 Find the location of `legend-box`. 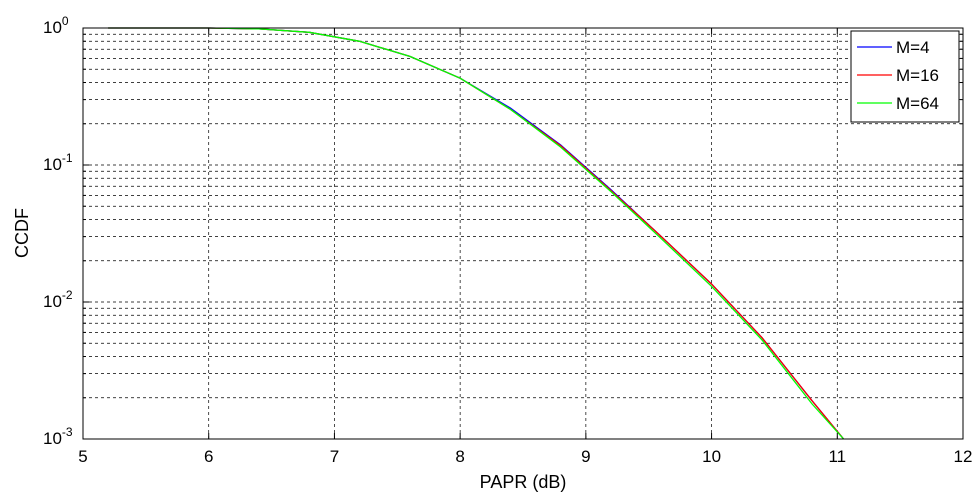

legend-box is located at coordinates (905, 76).